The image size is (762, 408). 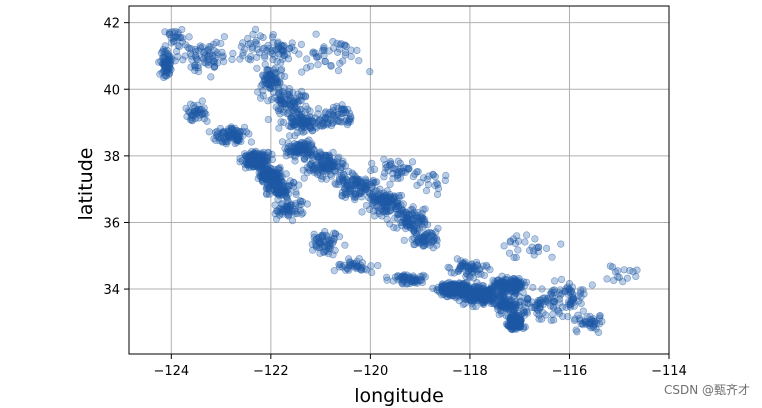 What do you see at coordinates (669, 371) in the screenshot?
I see `x-tick-label: −114` at bounding box center [669, 371].